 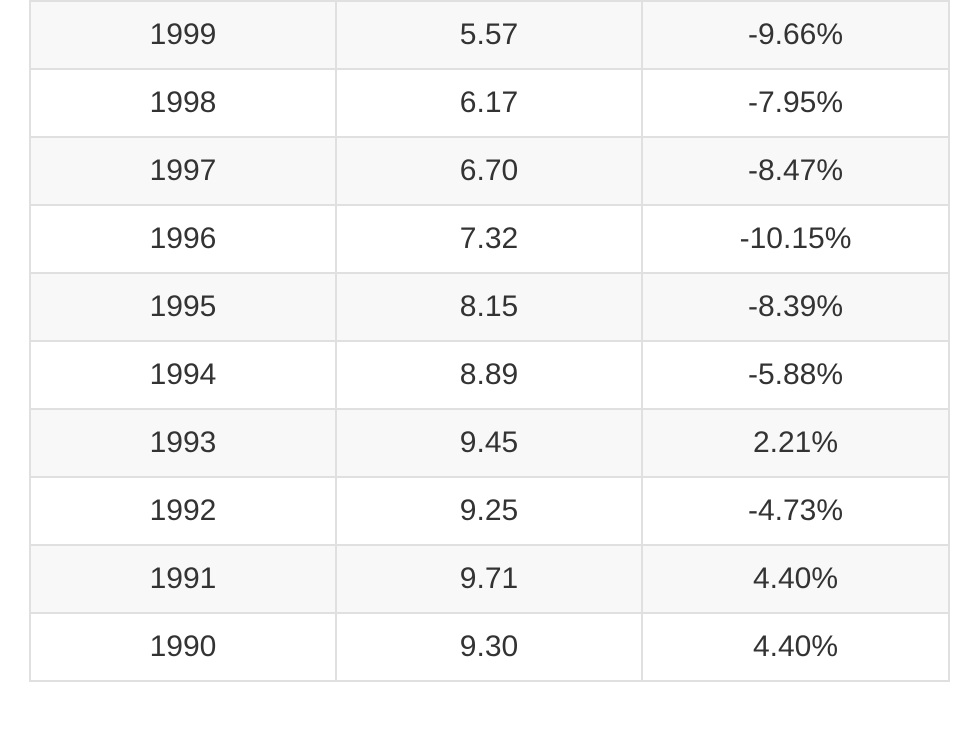 What do you see at coordinates (183, 375) in the screenshot?
I see `year-cell: 1994` at bounding box center [183, 375].